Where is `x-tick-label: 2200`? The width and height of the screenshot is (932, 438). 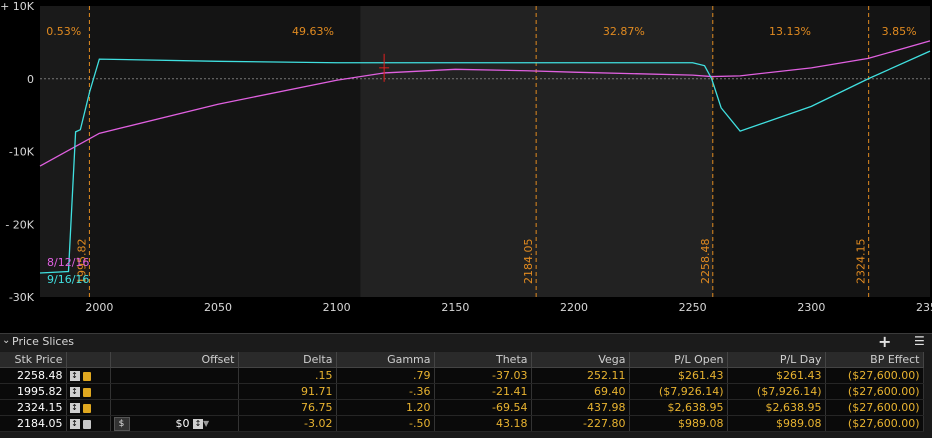
x-tick-label: 2200 is located at coordinates (574, 307).